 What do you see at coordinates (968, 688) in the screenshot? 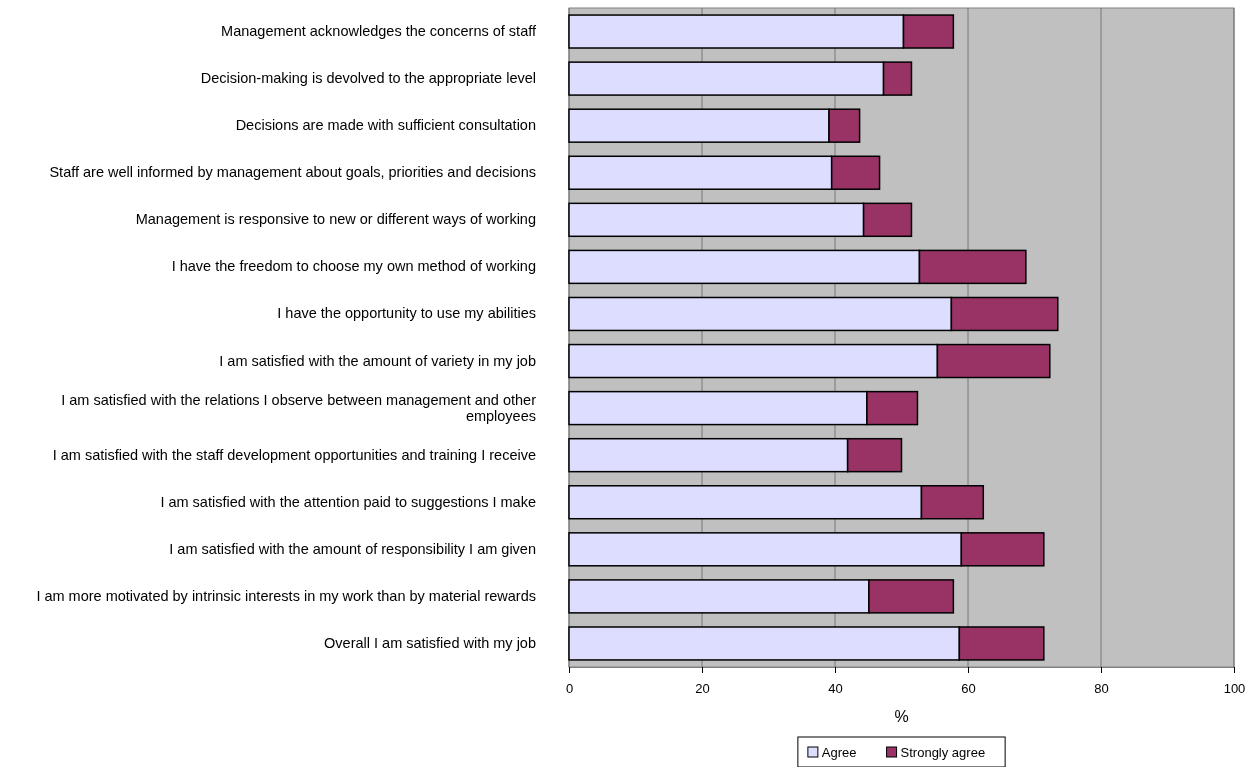
I see `x-tick-label: 60` at bounding box center [968, 688].